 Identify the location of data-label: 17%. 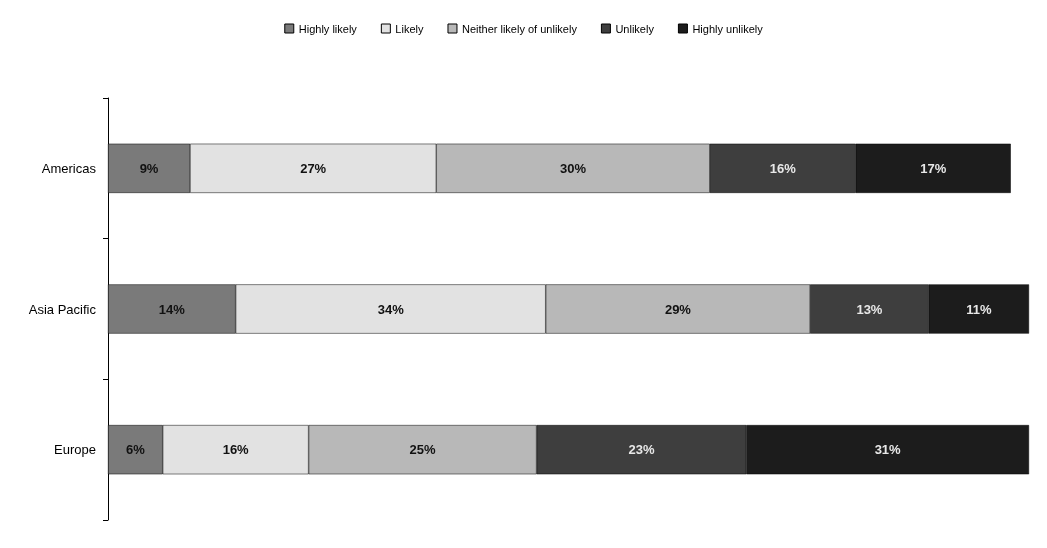
(933, 168).